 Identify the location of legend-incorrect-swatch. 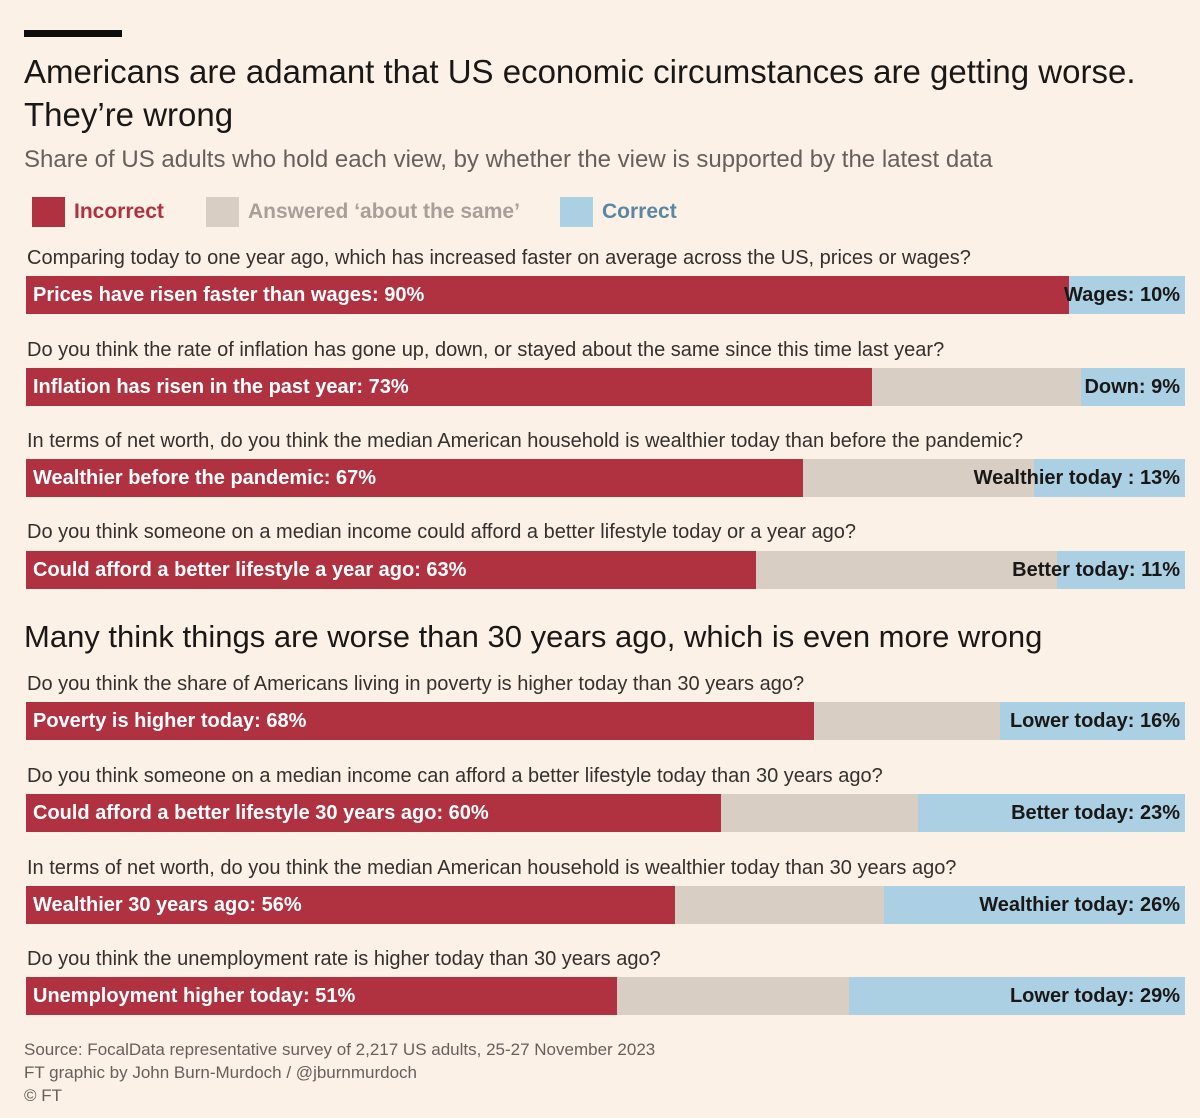
(48, 212).